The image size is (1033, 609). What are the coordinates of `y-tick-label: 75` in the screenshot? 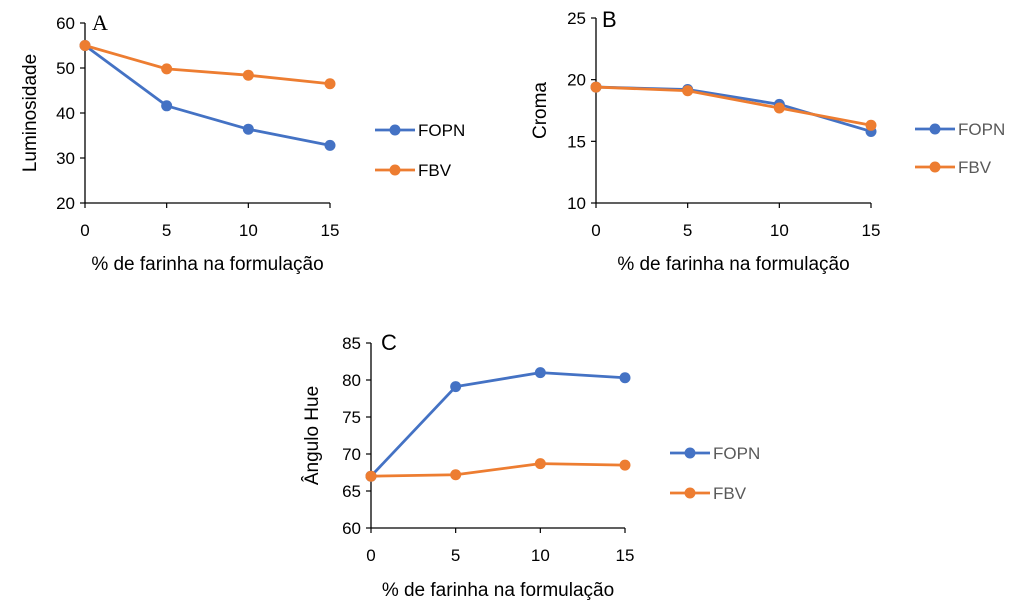 It's located at (351, 417).